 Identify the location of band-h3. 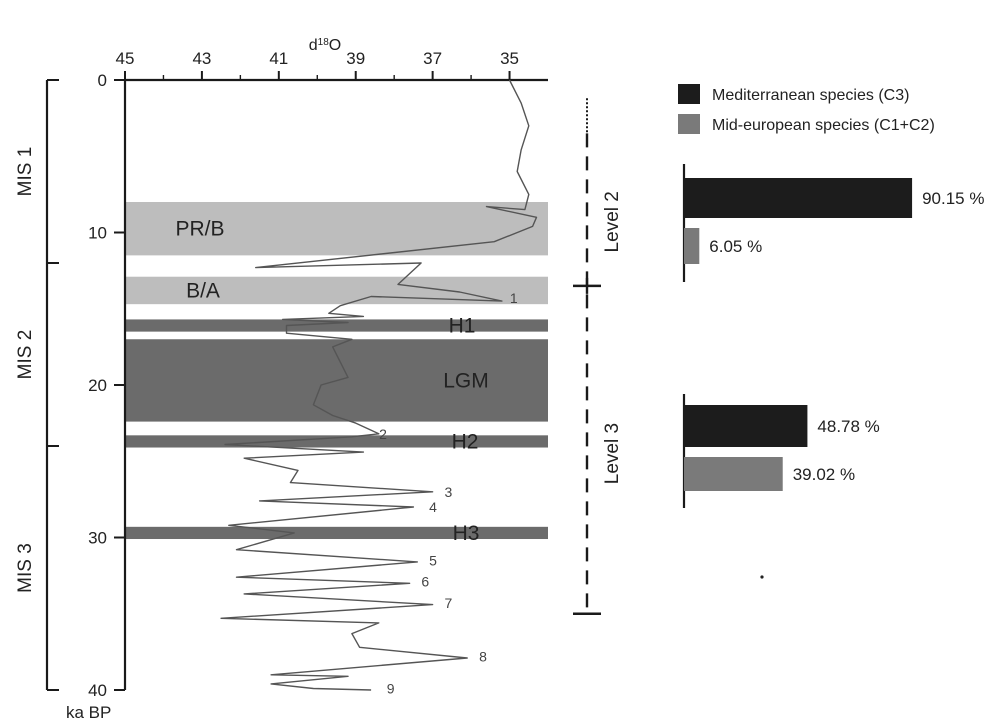
(336, 533).